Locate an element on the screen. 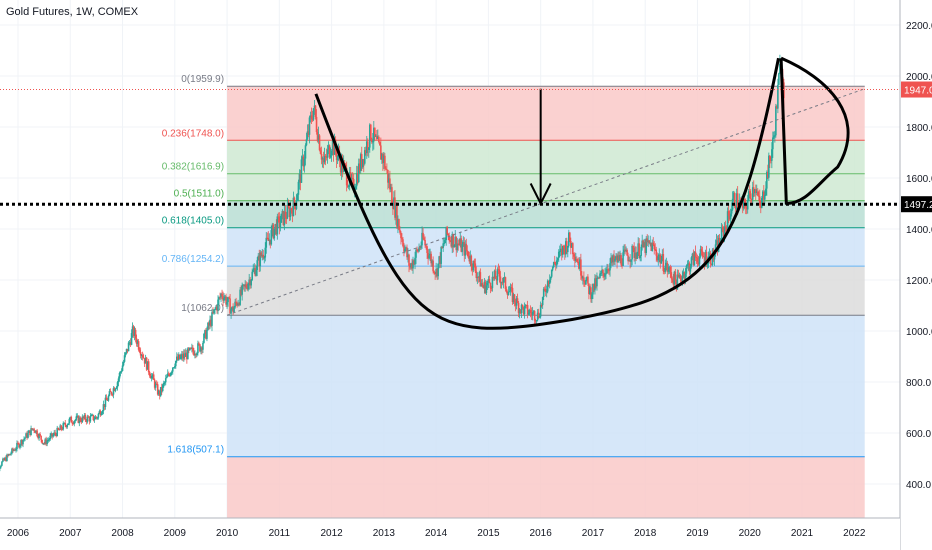 This screenshot has height=550, width=932. x-tick-label: 2012 is located at coordinates (331, 533).